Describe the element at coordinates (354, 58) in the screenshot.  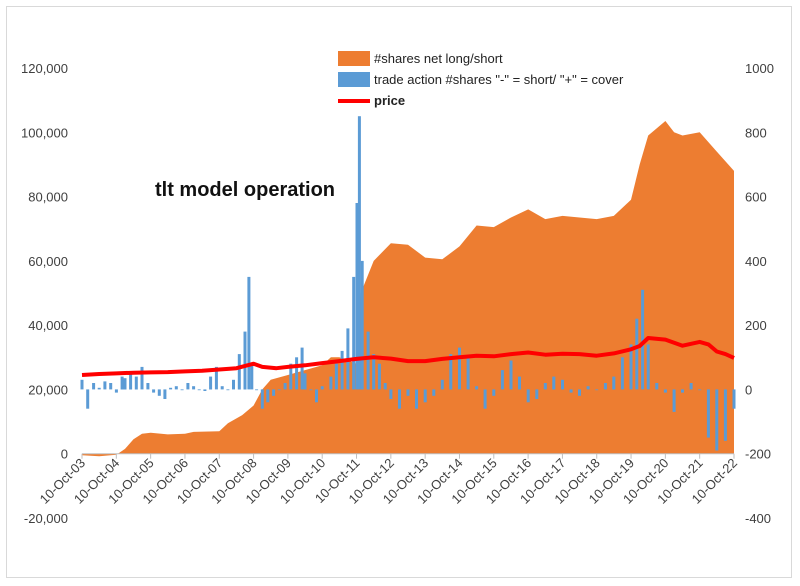
I see `legend-swatch-net-shares` at that location.